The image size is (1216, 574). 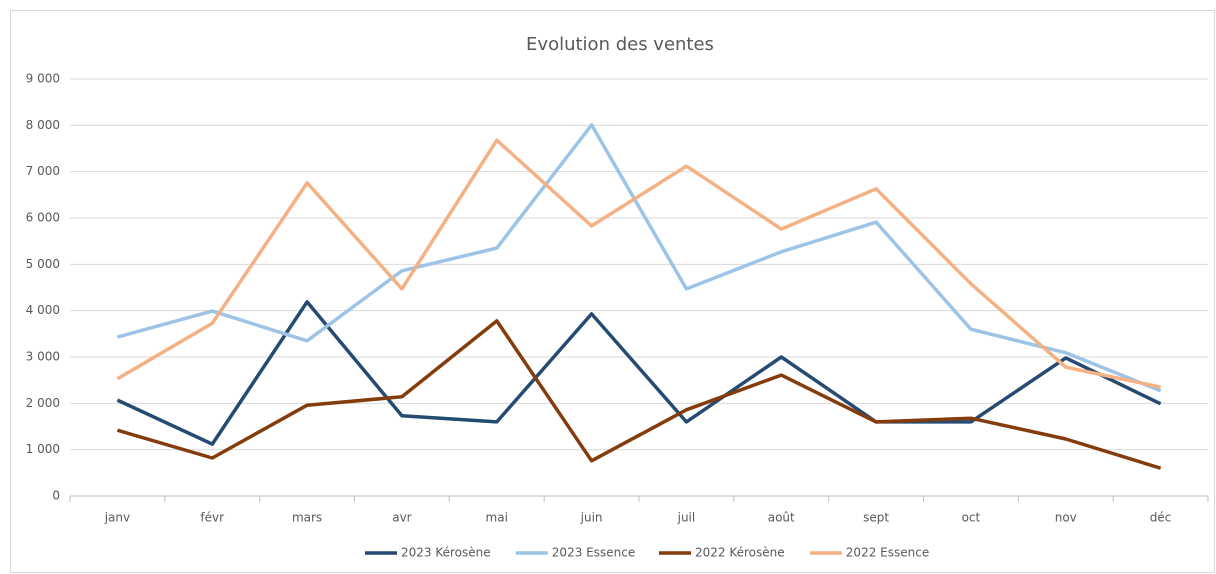 What do you see at coordinates (43, 125) in the screenshot?
I see `y-tick-label: 8 000` at bounding box center [43, 125].